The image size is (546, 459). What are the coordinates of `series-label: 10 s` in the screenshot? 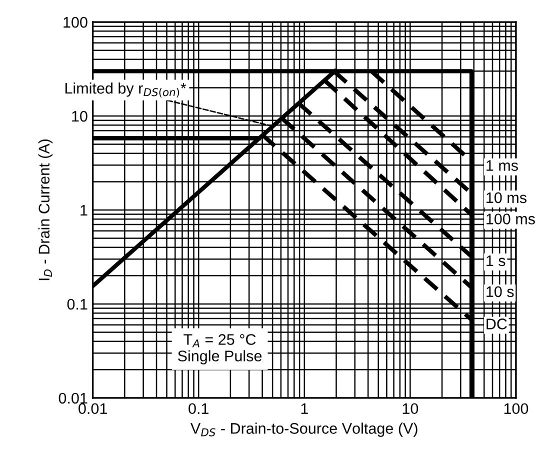 It's located at (500, 292).